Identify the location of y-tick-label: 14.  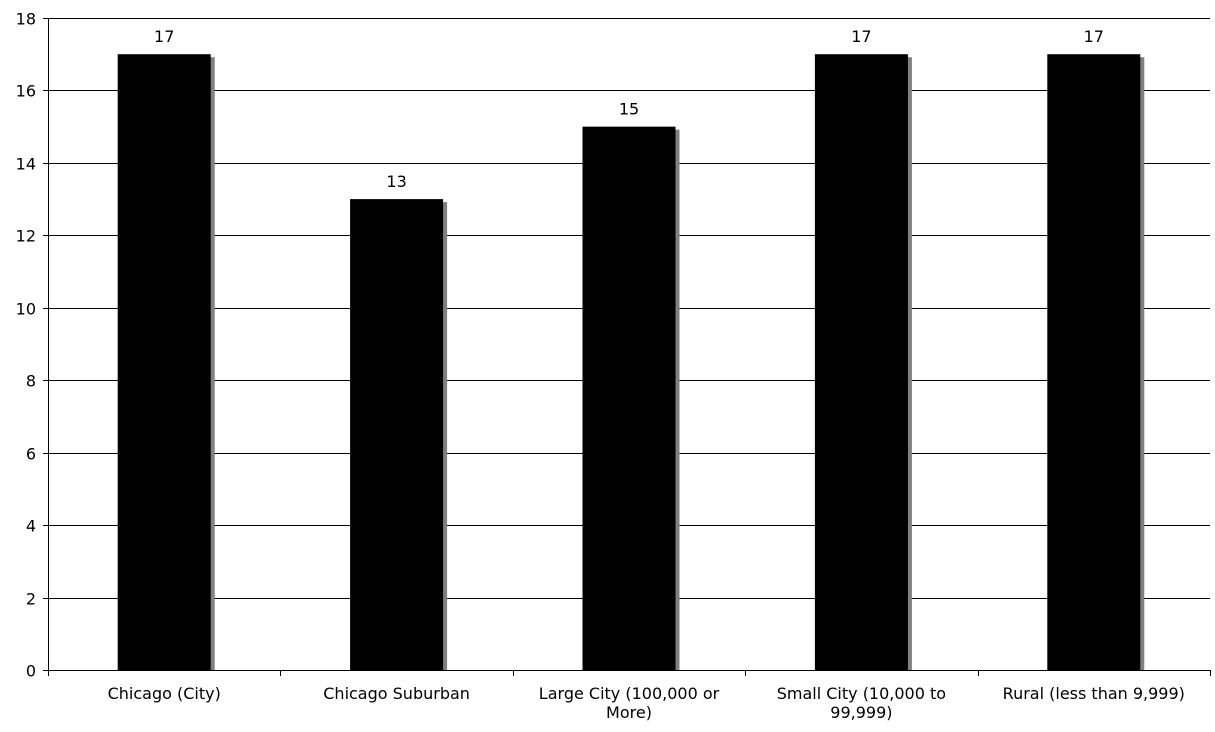
(26, 164).